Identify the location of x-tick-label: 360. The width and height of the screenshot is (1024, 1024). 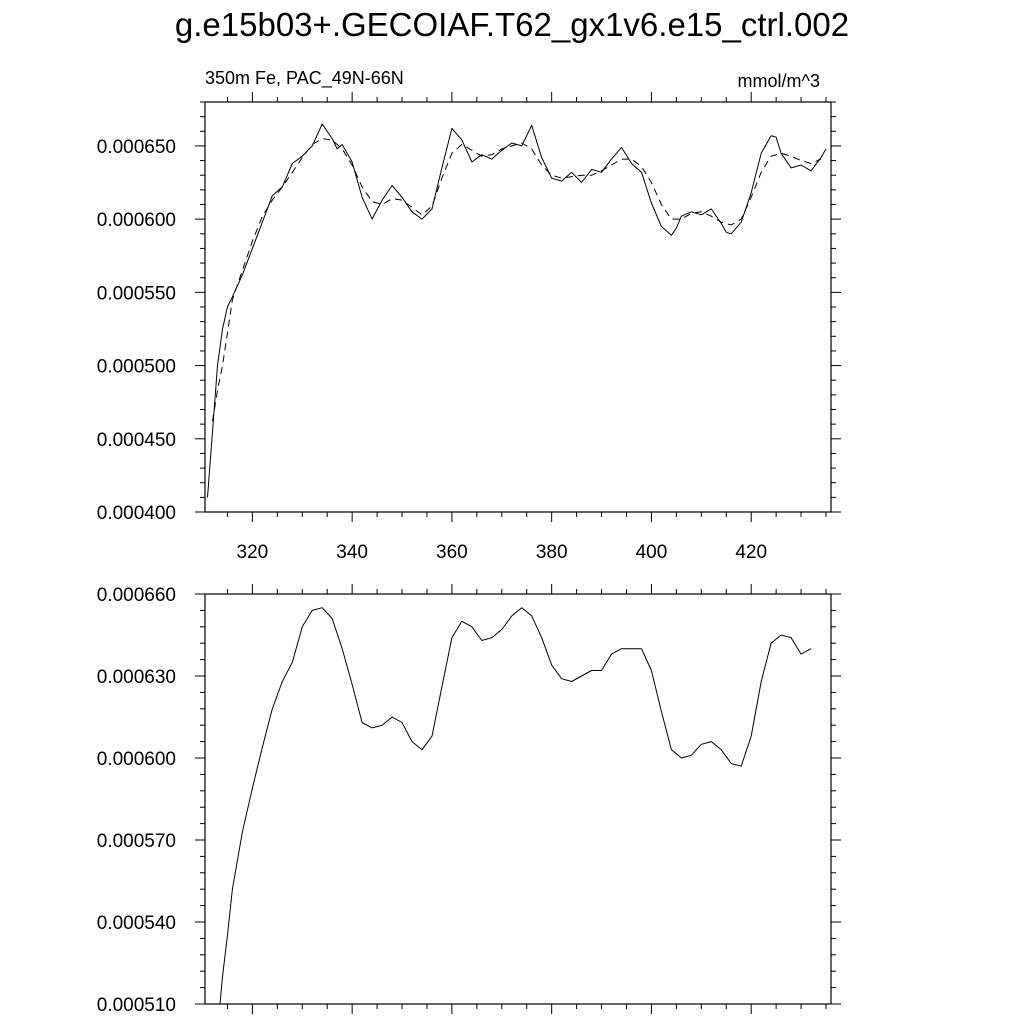
(452, 552).